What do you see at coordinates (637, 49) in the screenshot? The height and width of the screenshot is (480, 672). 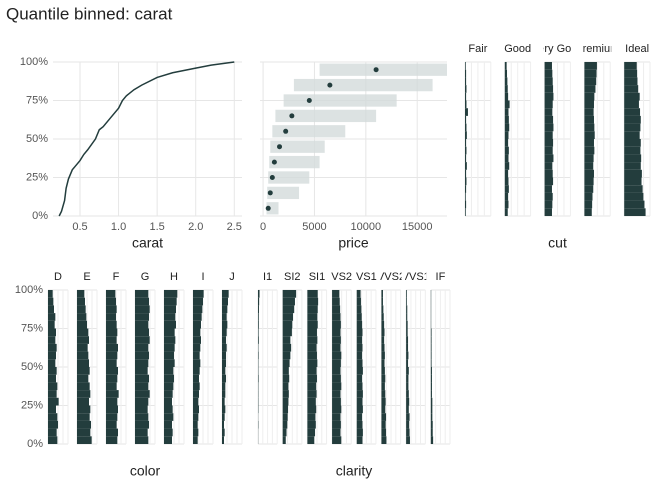 I see `strip-label: Ideal` at bounding box center [637, 49].